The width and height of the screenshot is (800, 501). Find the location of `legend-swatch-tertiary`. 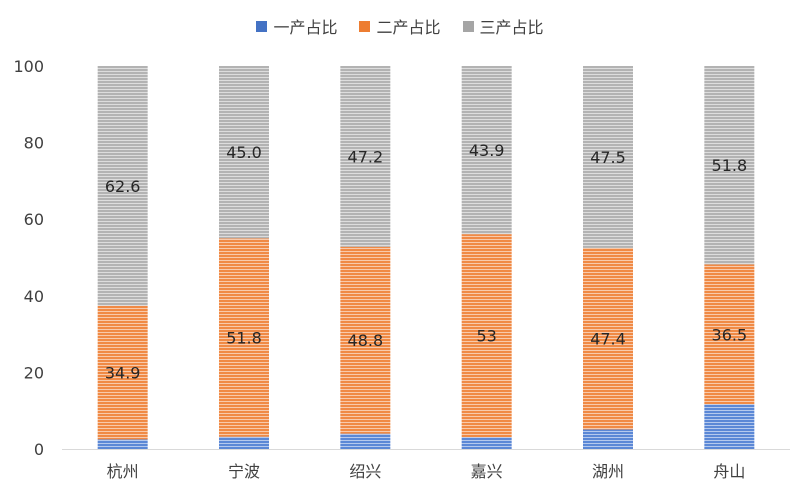

legend-swatch-tertiary is located at coordinates (468, 26).